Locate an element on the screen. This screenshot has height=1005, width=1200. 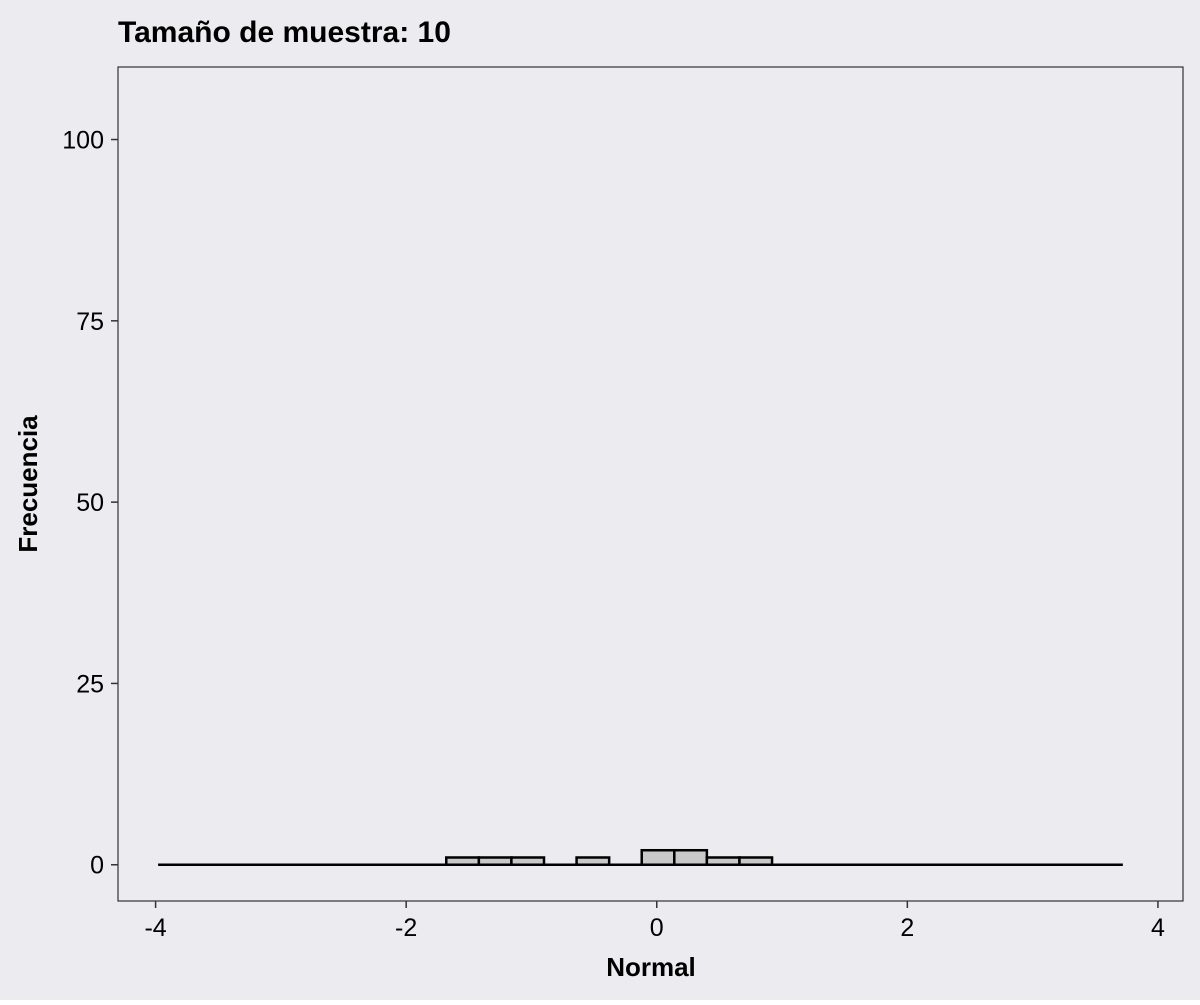
x-axis: -4 -2 0 2 4 is located at coordinates (654, 921).